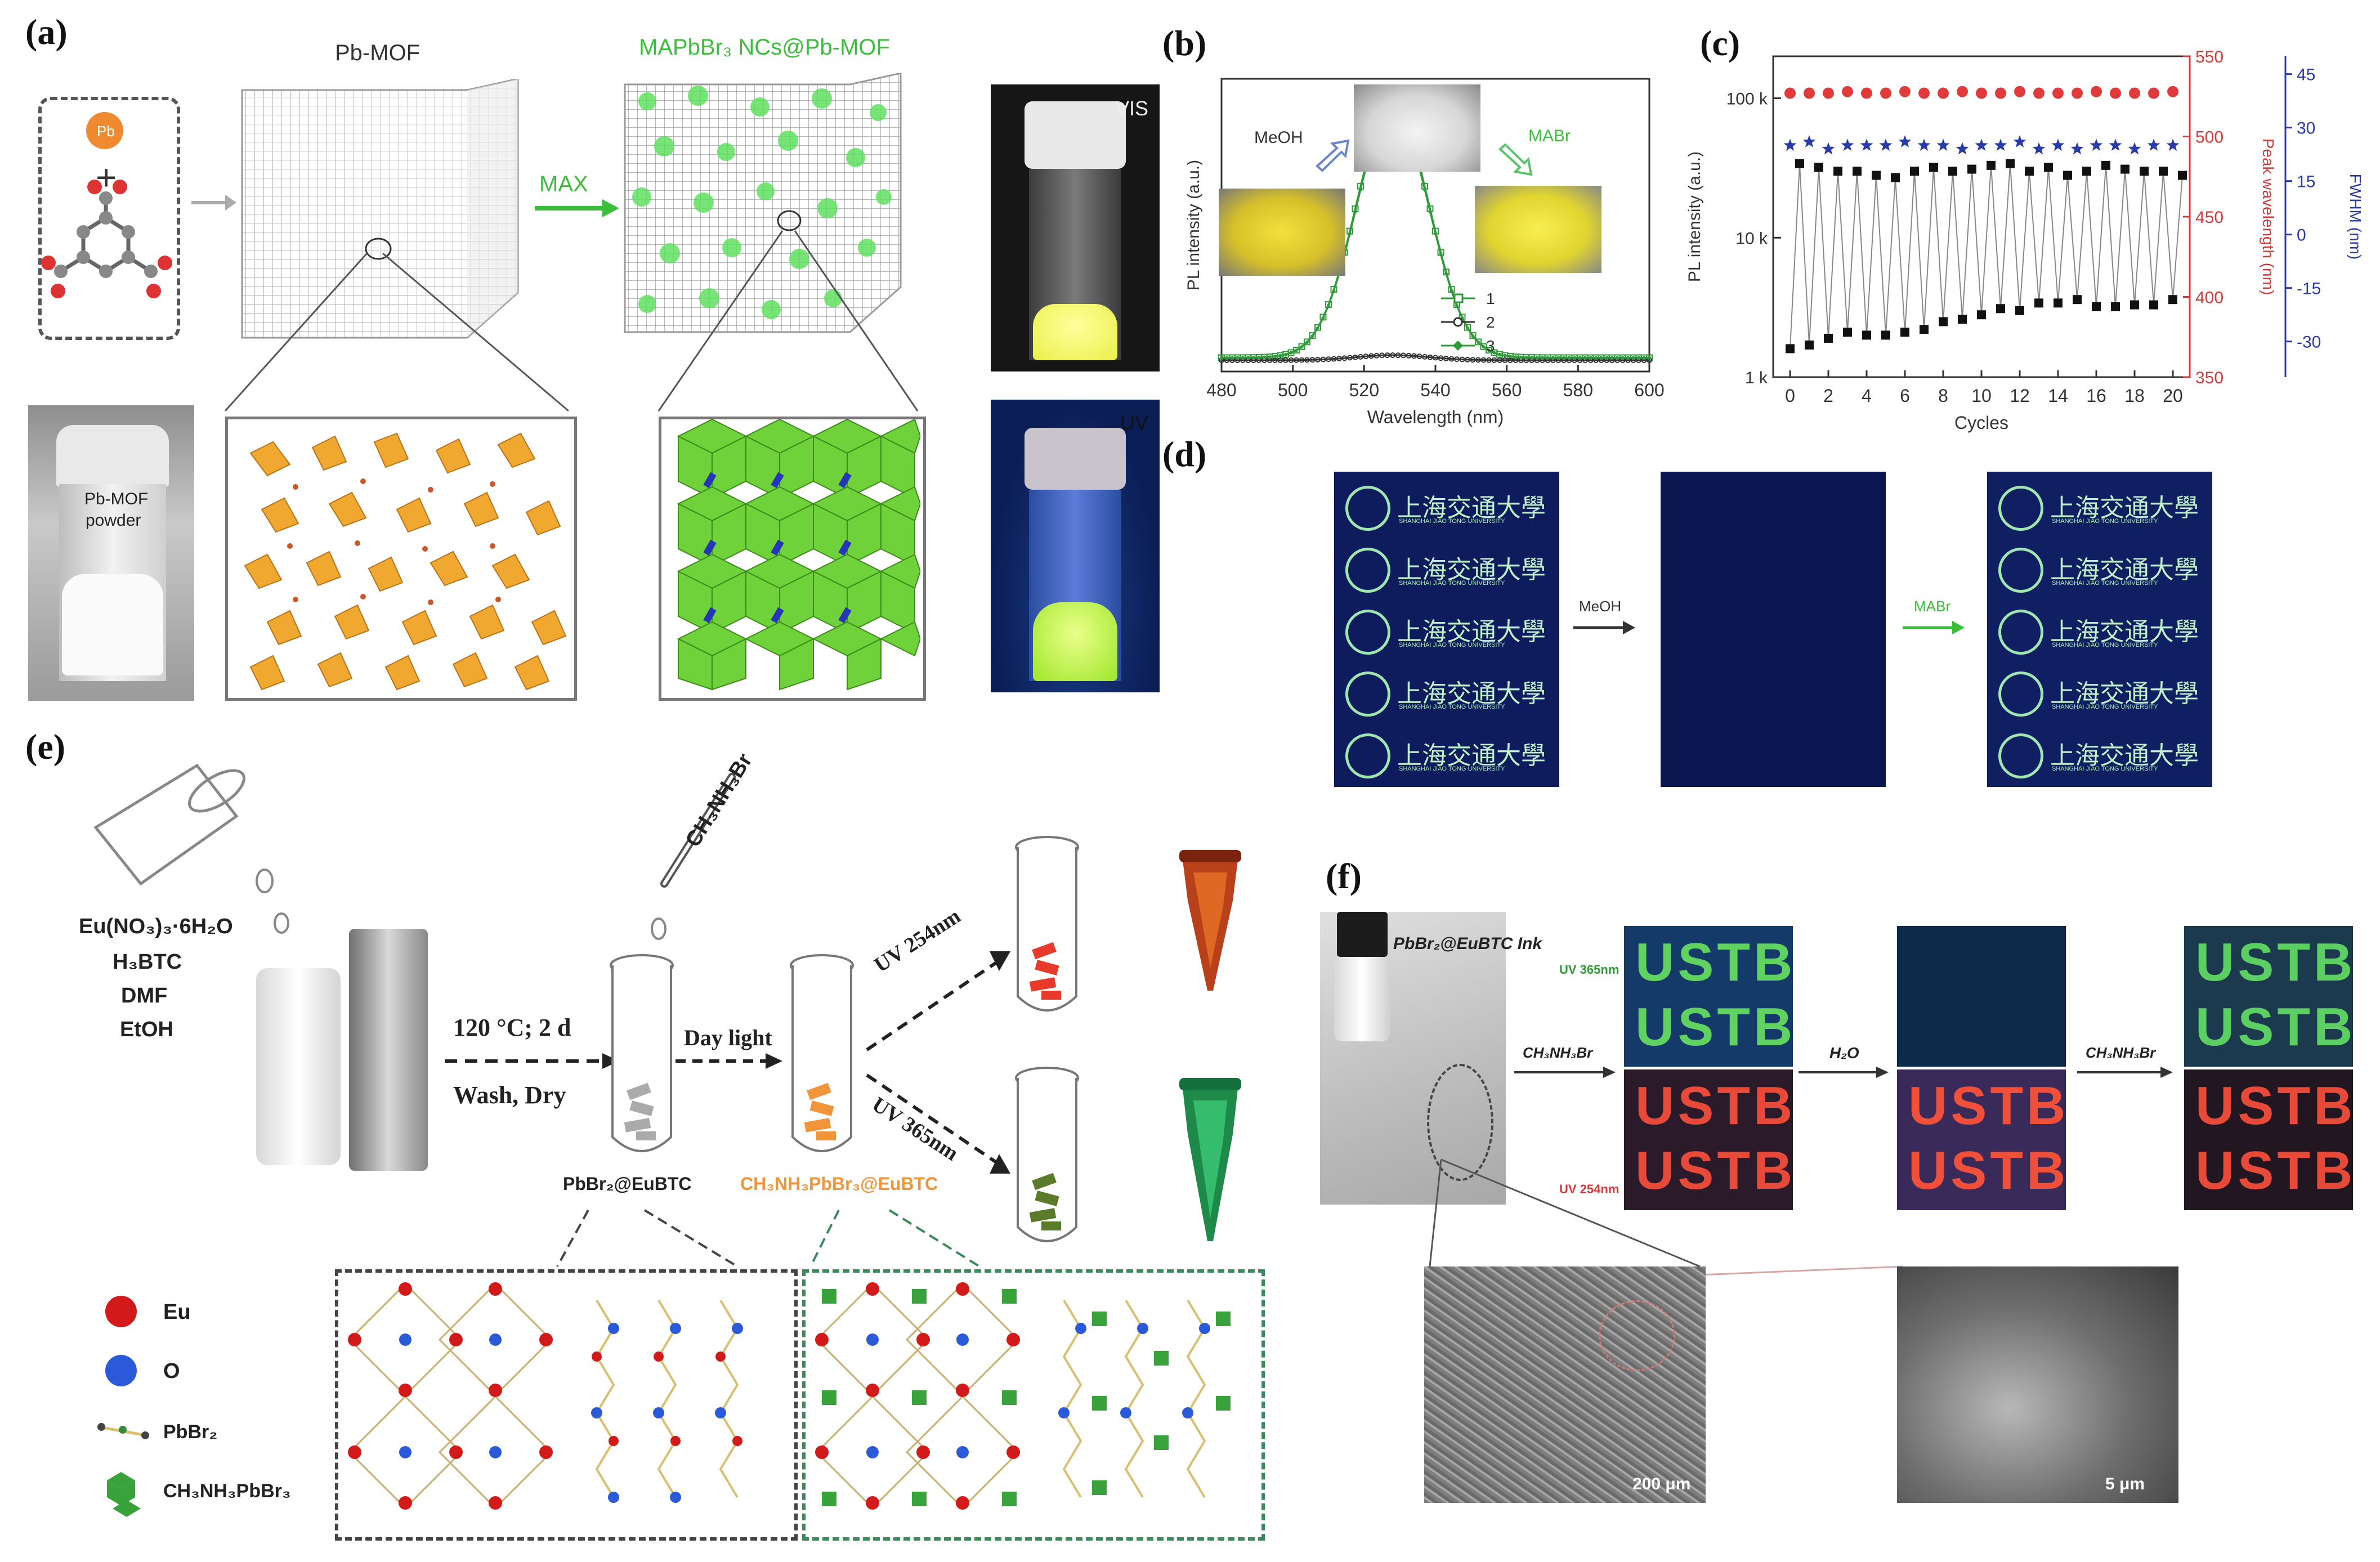  I want to click on uv-vial-photo: UV, so click(1075, 546).